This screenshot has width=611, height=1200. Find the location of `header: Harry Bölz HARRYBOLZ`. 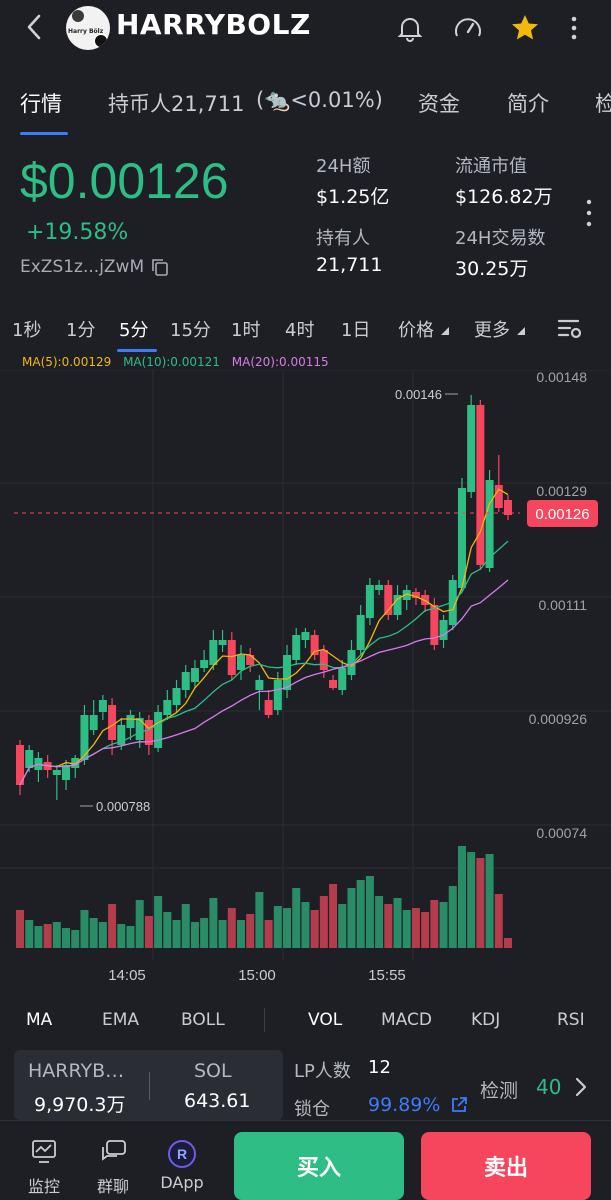

header: Harry Bölz HARRYBOLZ is located at coordinates (305, 28).